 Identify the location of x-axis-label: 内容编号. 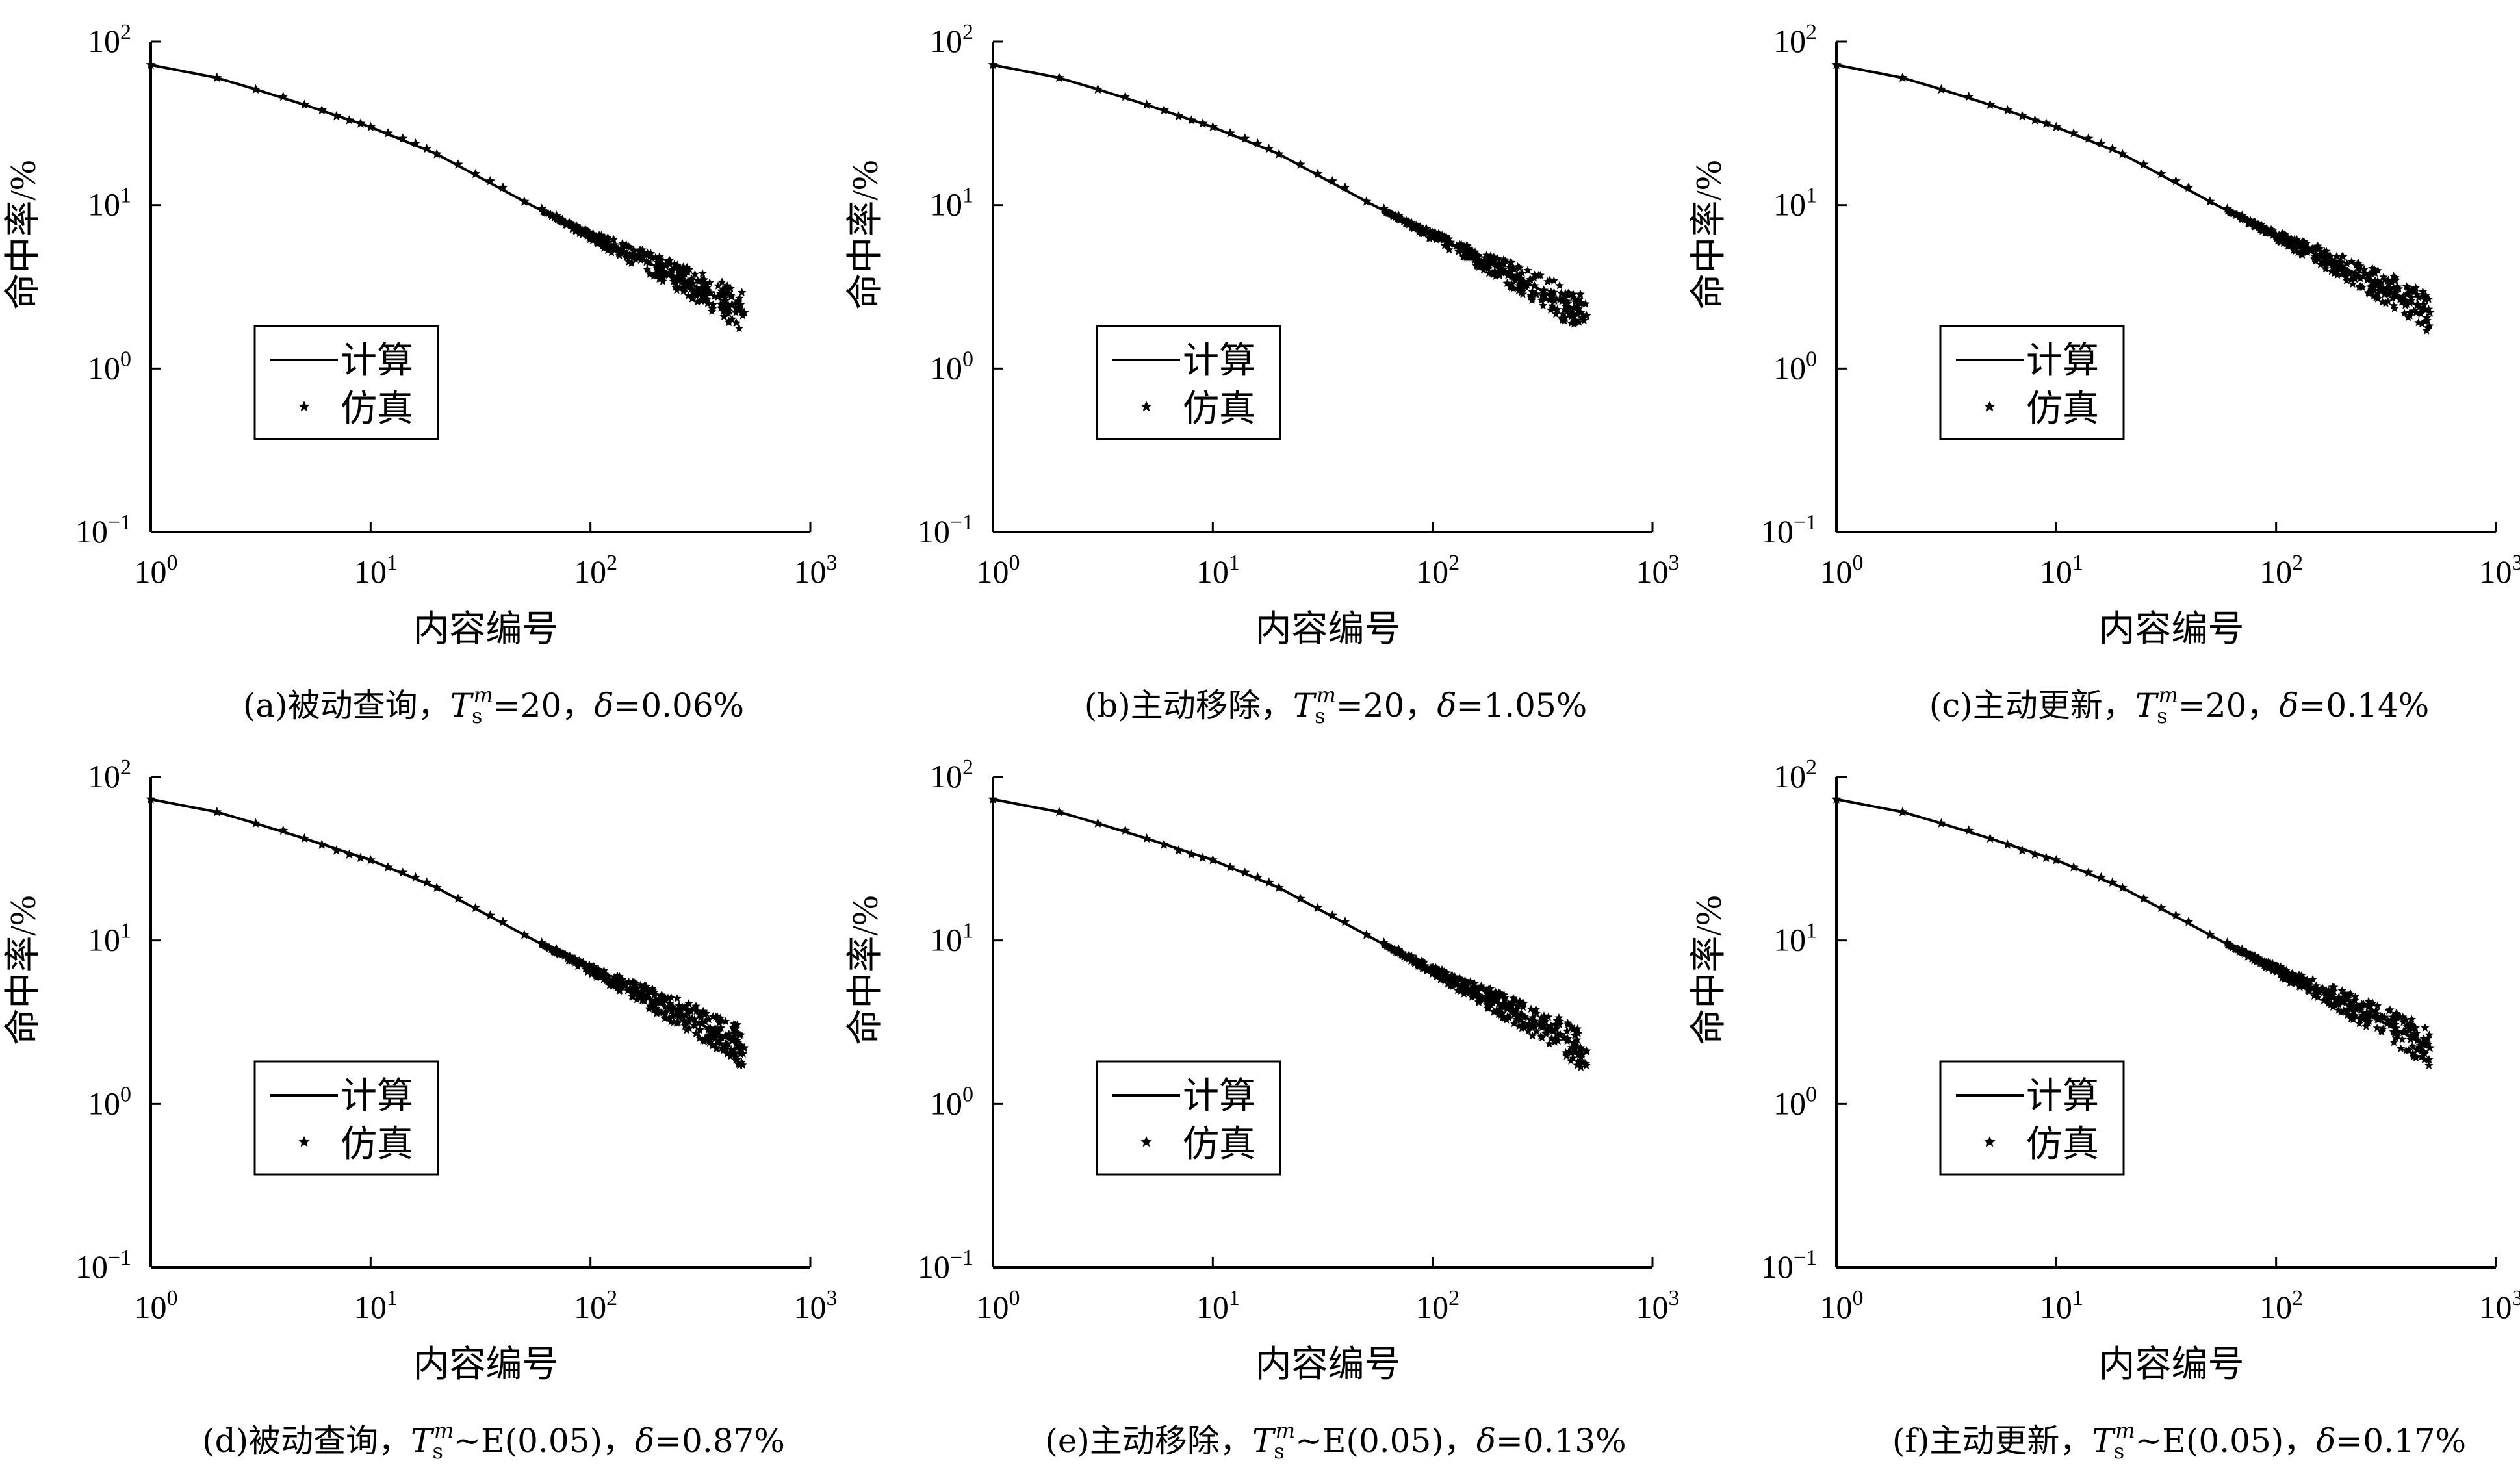
(2172, 629).